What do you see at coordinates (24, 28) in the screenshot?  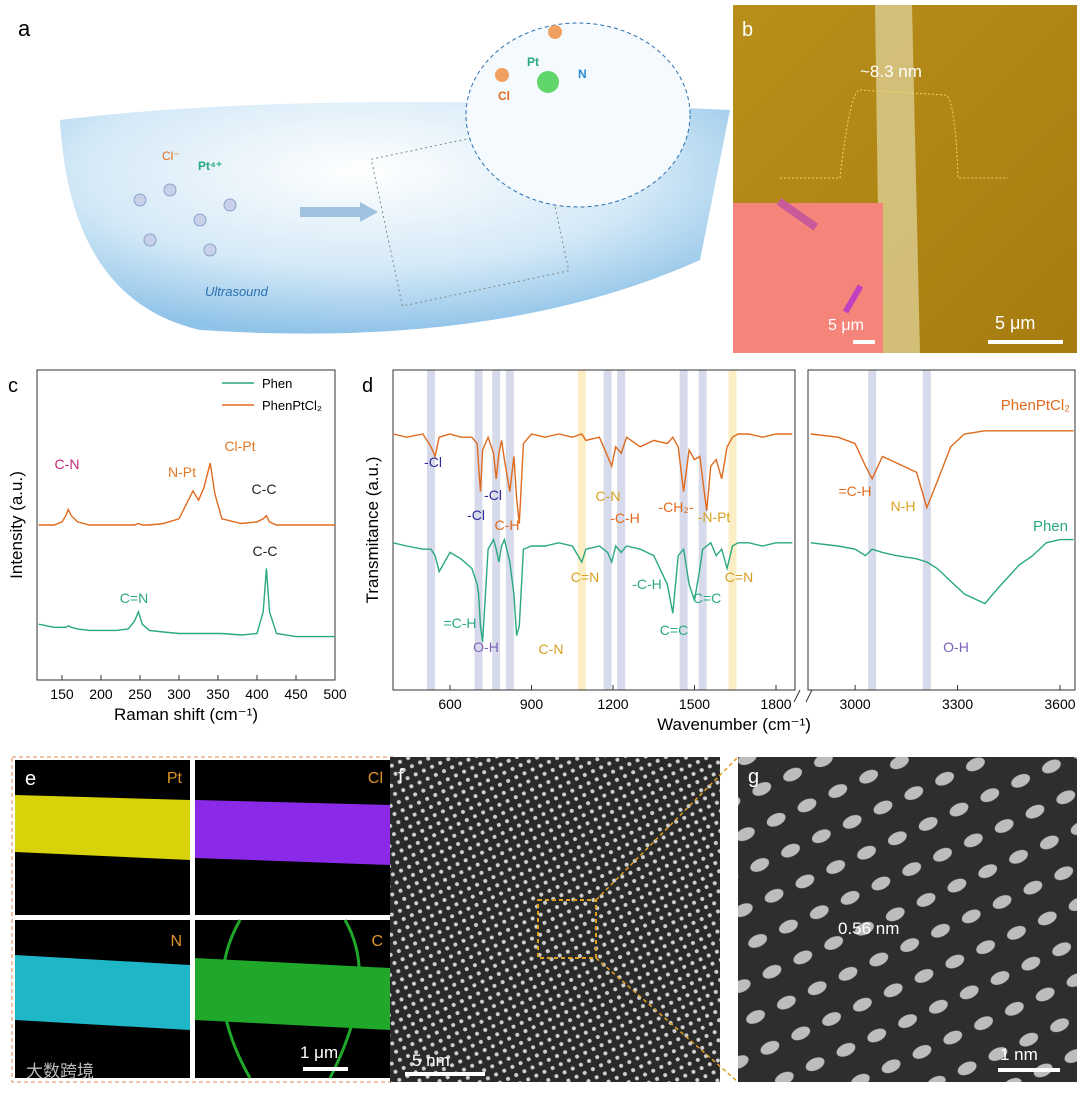 I see `panel-label: a` at bounding box center [24, 28].